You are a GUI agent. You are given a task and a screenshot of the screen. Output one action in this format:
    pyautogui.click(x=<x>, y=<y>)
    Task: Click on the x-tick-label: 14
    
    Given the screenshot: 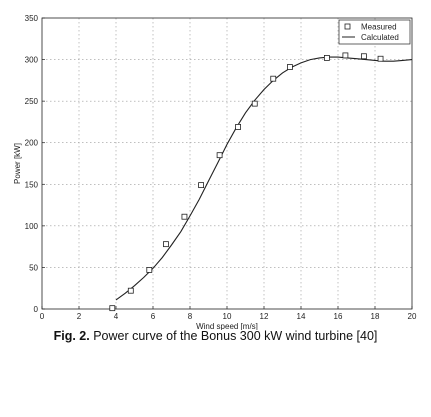 What is the action you would take?
    pyautogui.click(x=301, y=316)
    